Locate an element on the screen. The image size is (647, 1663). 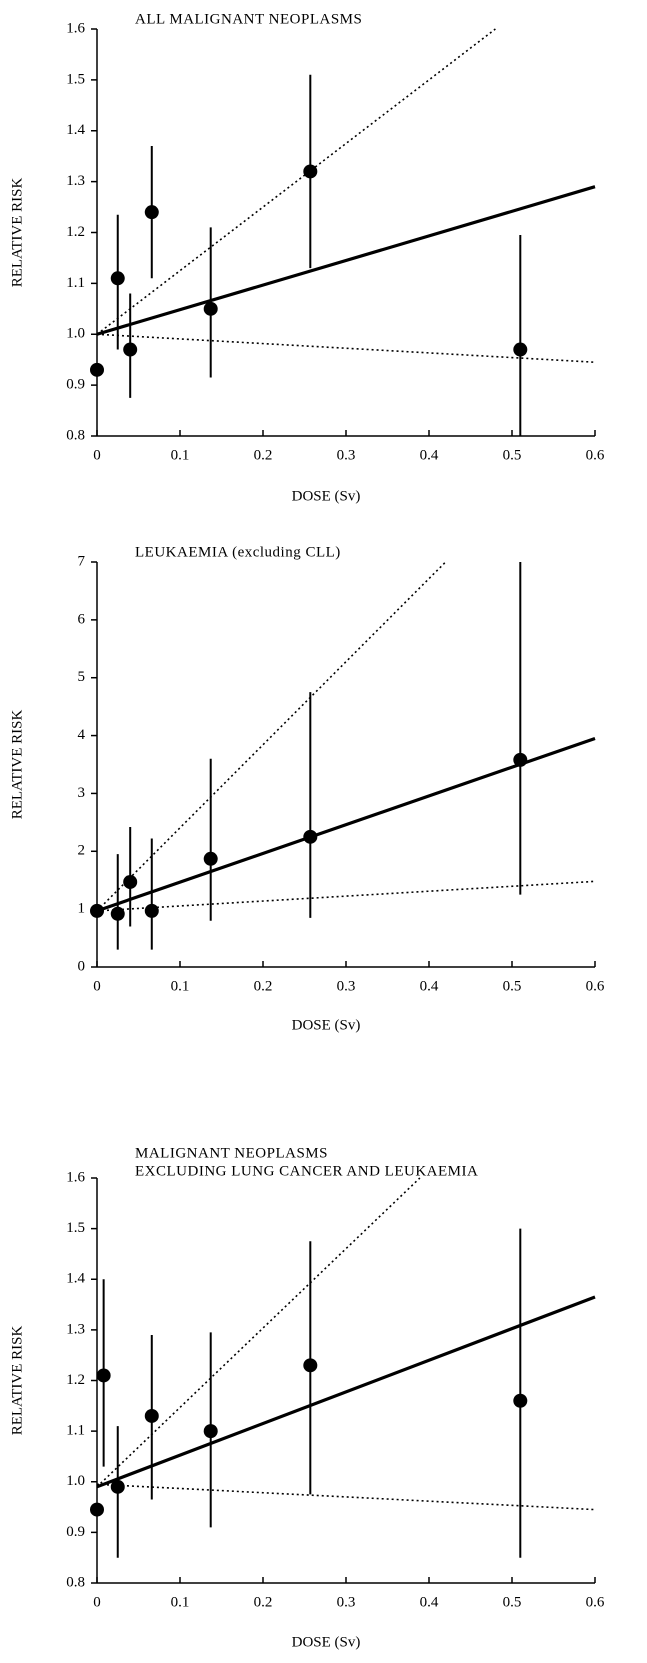
y-tick-label: 1 is located at coordinates (82, 909).